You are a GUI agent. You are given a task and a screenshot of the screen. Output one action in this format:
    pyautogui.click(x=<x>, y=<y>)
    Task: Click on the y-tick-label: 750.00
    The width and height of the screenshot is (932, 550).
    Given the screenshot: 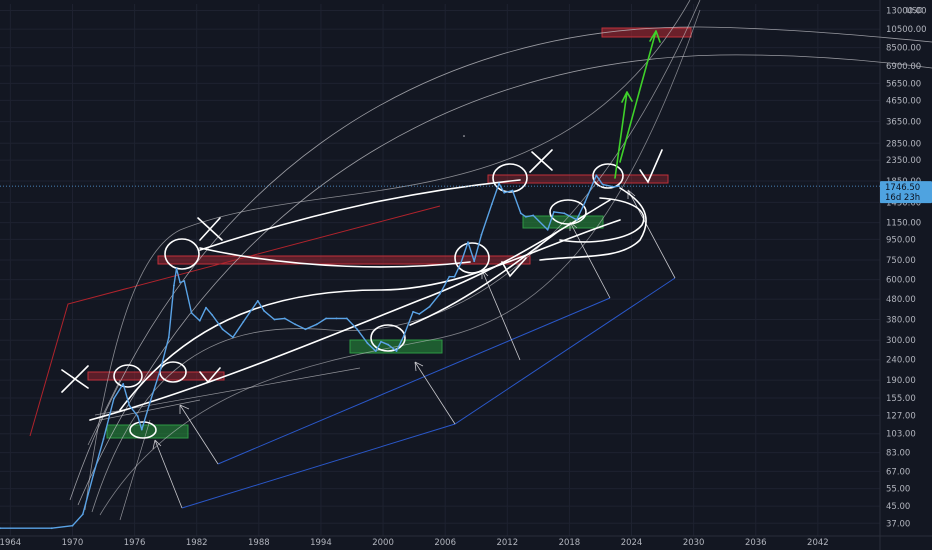 What is the action you would take?
    pyautogui.click(x=901, y=261)
    